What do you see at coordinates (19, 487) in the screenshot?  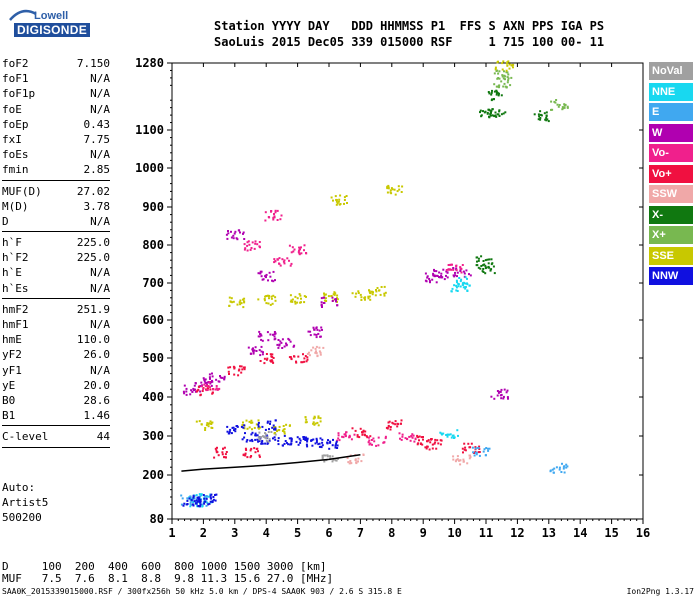 I see `auto-label: Auto:` at bounding box center [19, 487].